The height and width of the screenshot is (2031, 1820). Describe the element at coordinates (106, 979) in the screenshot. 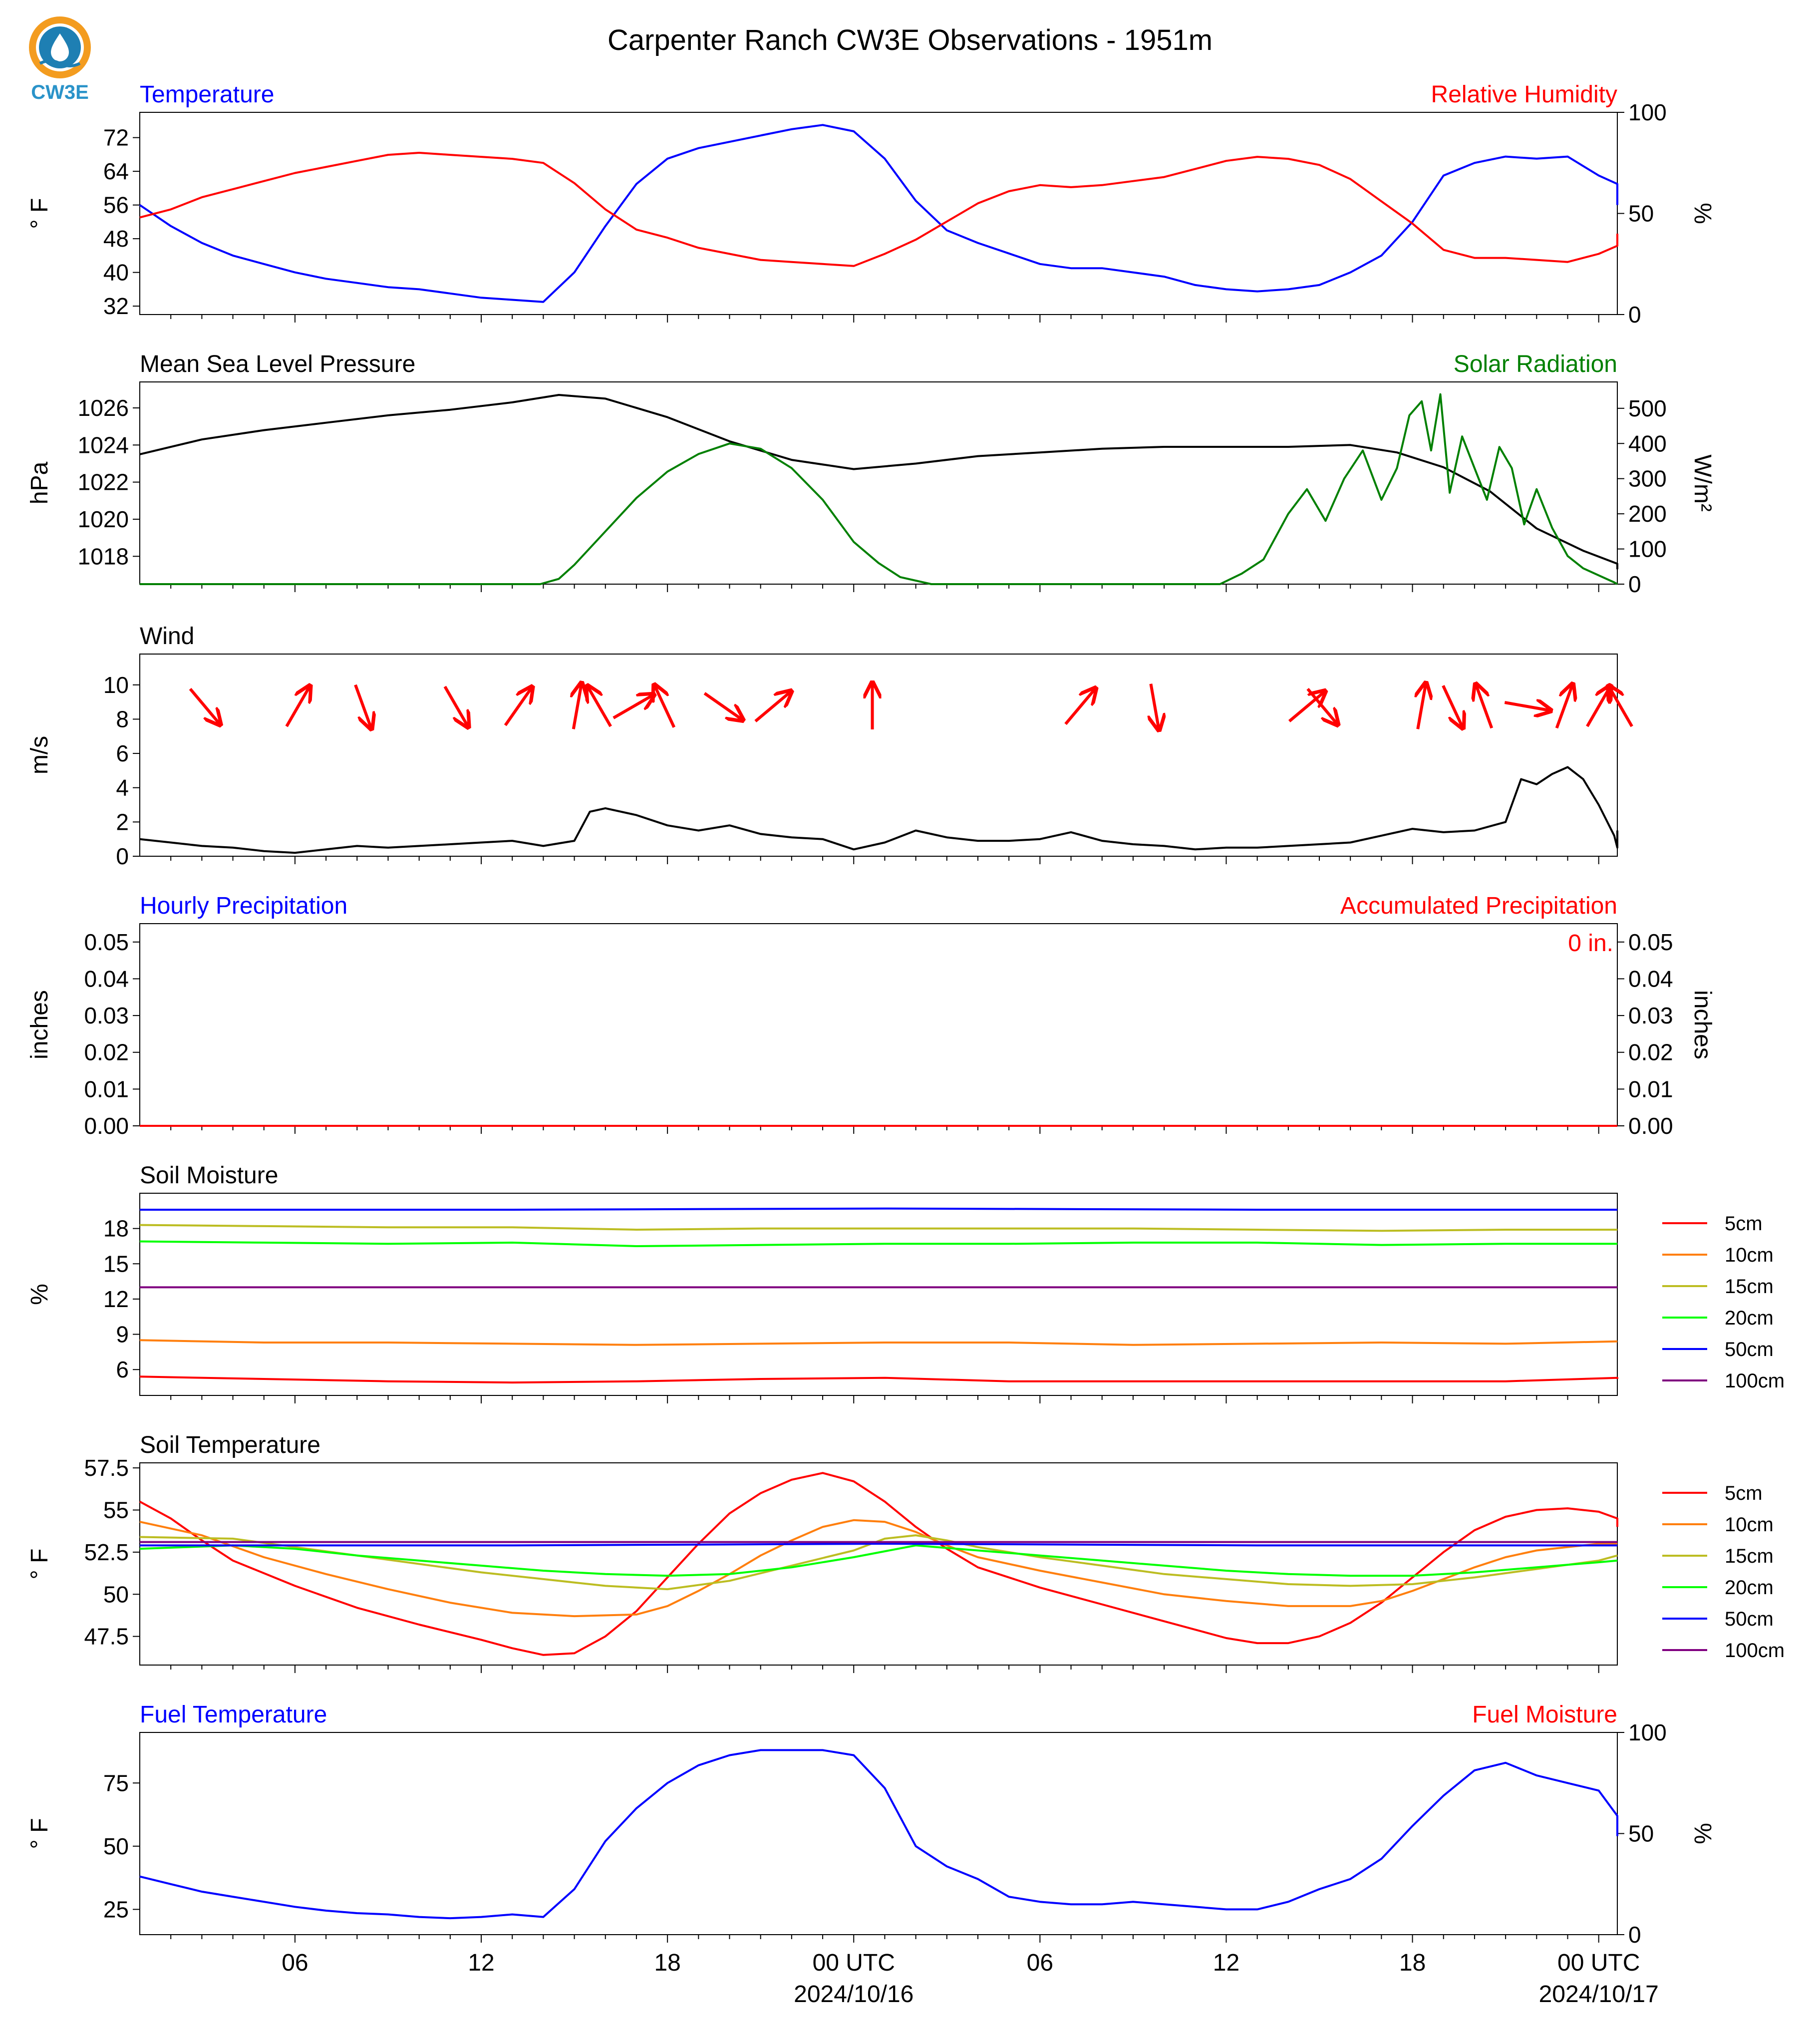

I see `y-tick-label-left: 0.04` at that location.